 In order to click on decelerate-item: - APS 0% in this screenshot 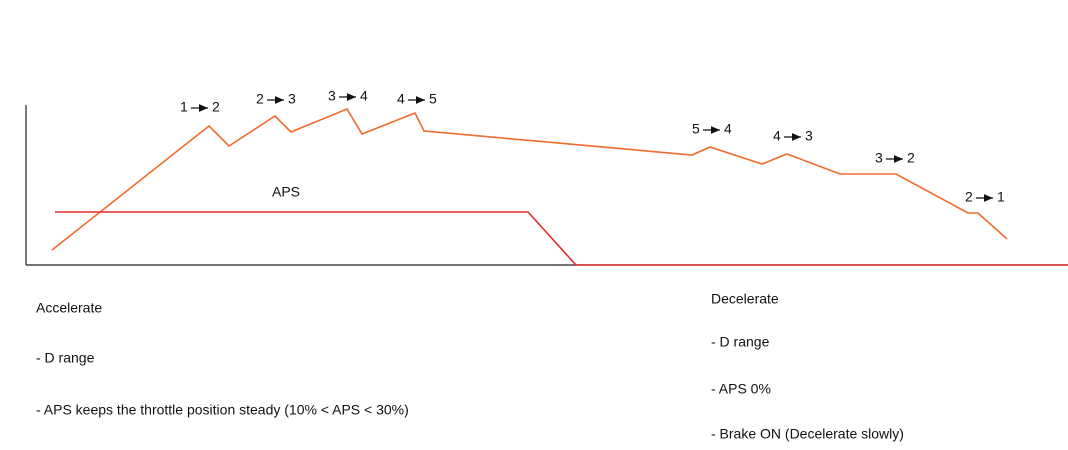, I will do `click(741, 389)`.